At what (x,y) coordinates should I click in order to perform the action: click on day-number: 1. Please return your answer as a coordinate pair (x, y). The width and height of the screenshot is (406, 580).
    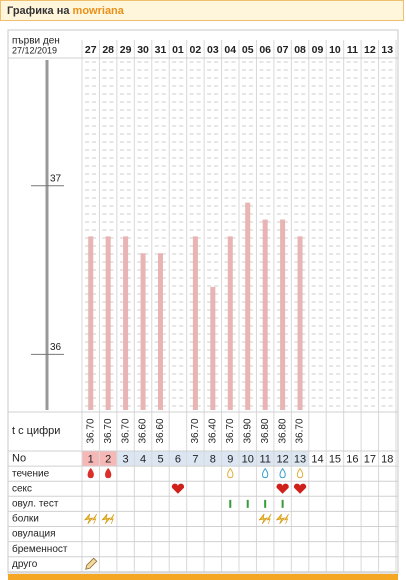
    Looking at the image, I should click on (91, 459).